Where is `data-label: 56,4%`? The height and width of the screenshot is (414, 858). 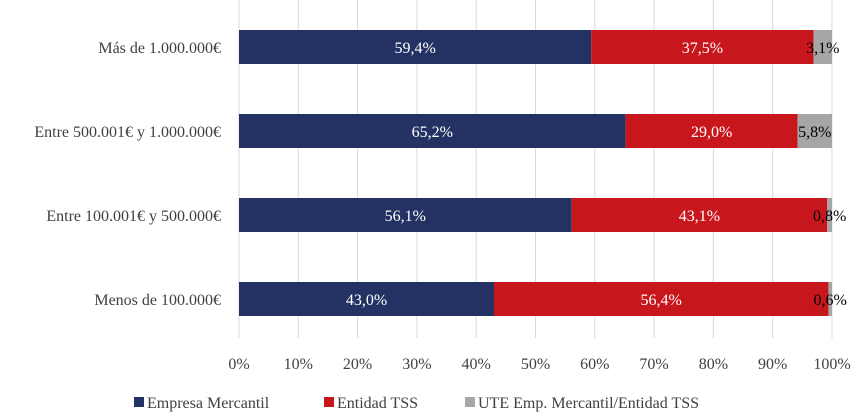 data-label: 56,4% is located at coordinates (661, 300).